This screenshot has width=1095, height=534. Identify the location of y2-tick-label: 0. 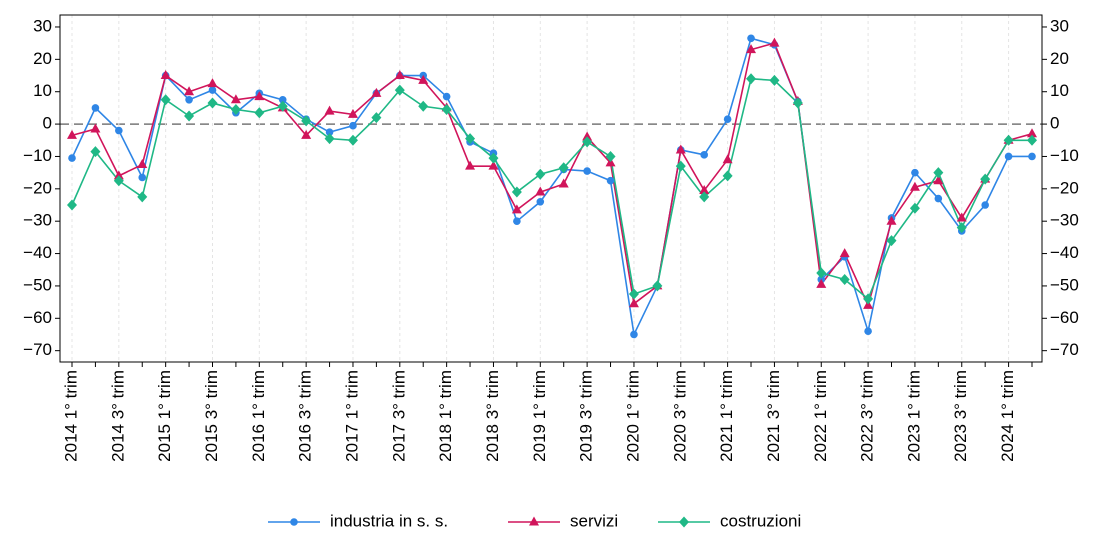
(1054, 123).